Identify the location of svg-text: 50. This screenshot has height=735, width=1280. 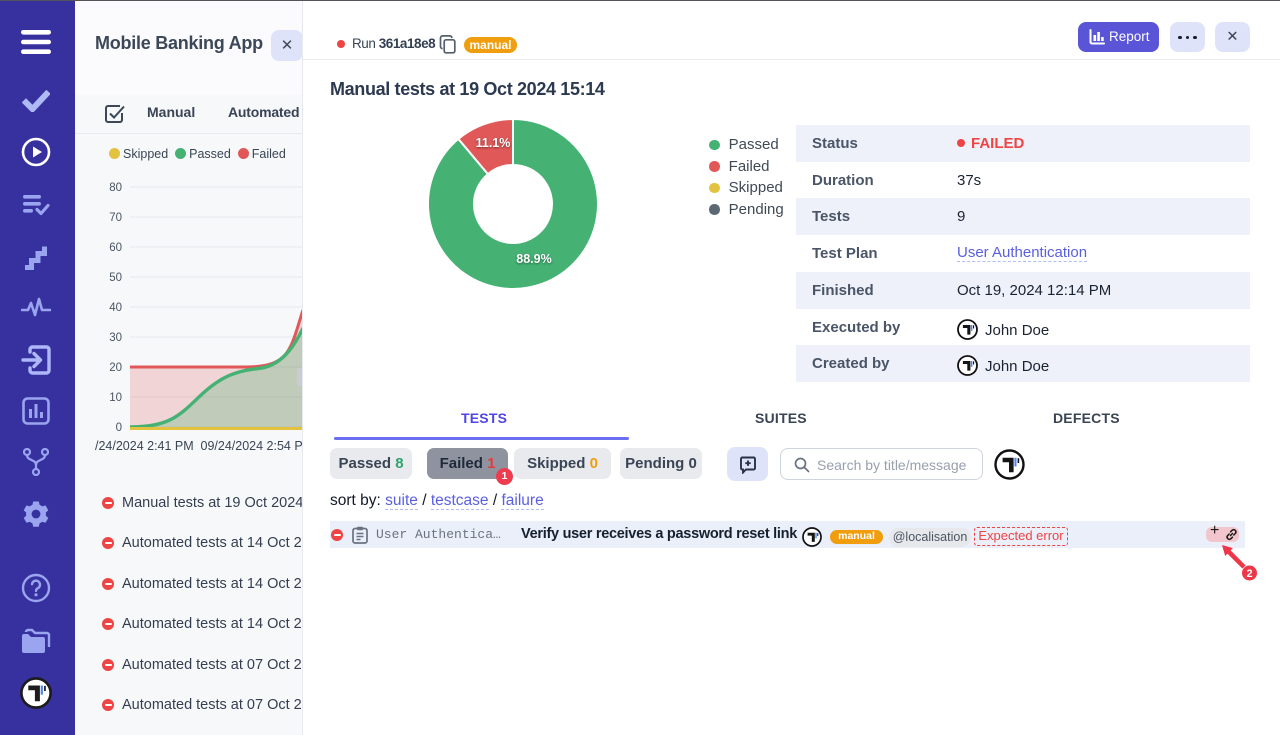
(115, 278).